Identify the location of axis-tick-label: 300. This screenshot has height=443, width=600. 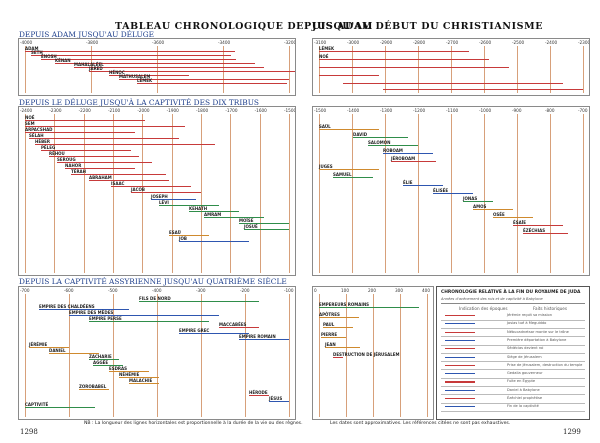
(399, 290).